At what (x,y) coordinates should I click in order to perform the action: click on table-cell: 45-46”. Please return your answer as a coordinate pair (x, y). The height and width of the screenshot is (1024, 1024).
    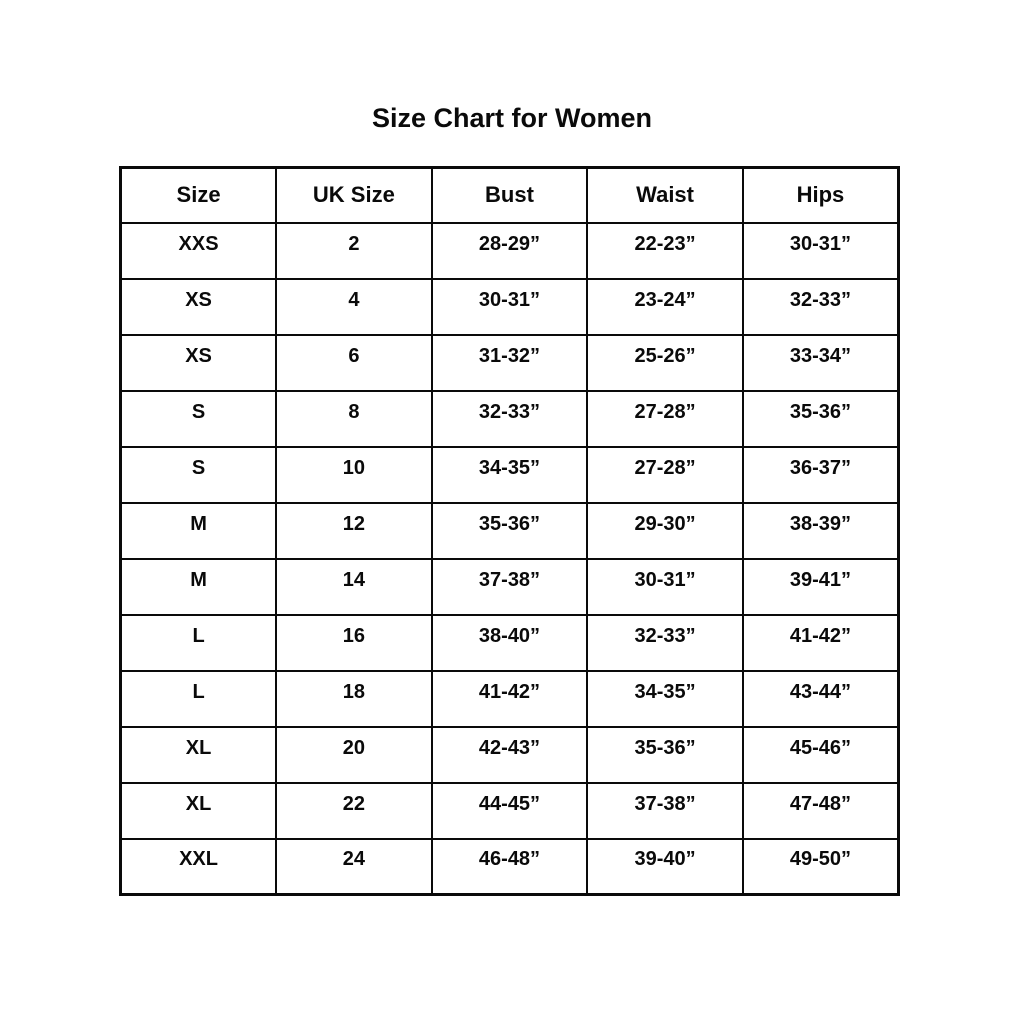
    Looking at the image, I should click on (820, 754).